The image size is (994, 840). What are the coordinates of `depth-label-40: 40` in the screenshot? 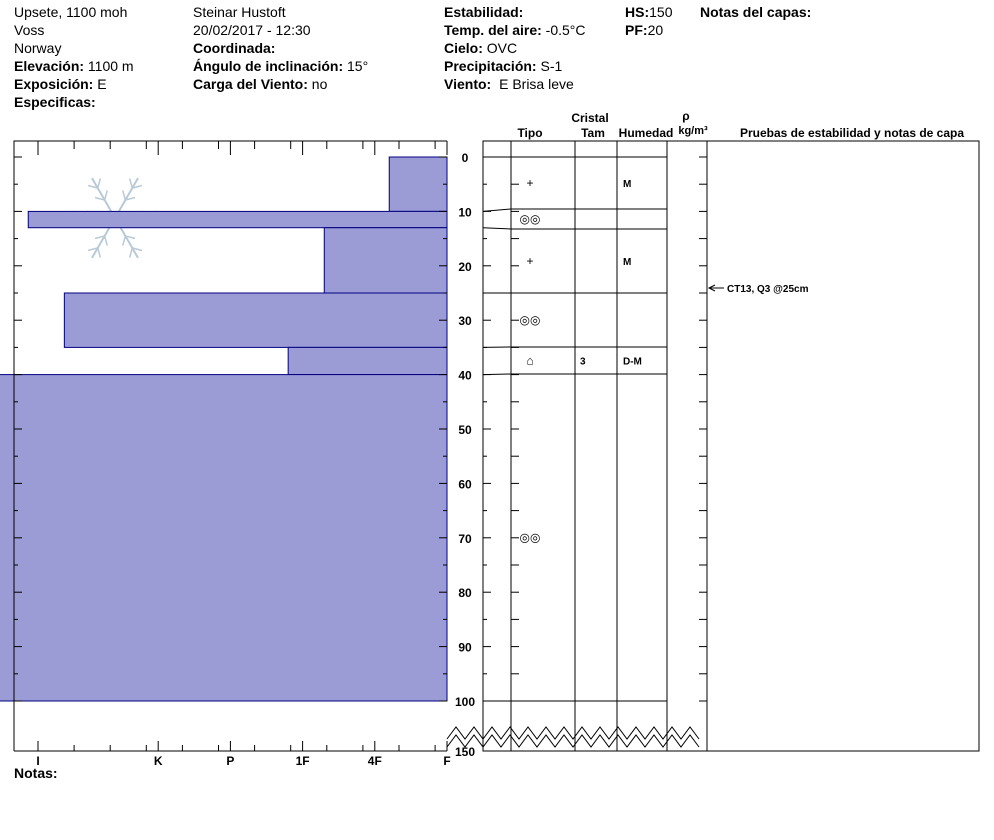 It's located at (465, 376).